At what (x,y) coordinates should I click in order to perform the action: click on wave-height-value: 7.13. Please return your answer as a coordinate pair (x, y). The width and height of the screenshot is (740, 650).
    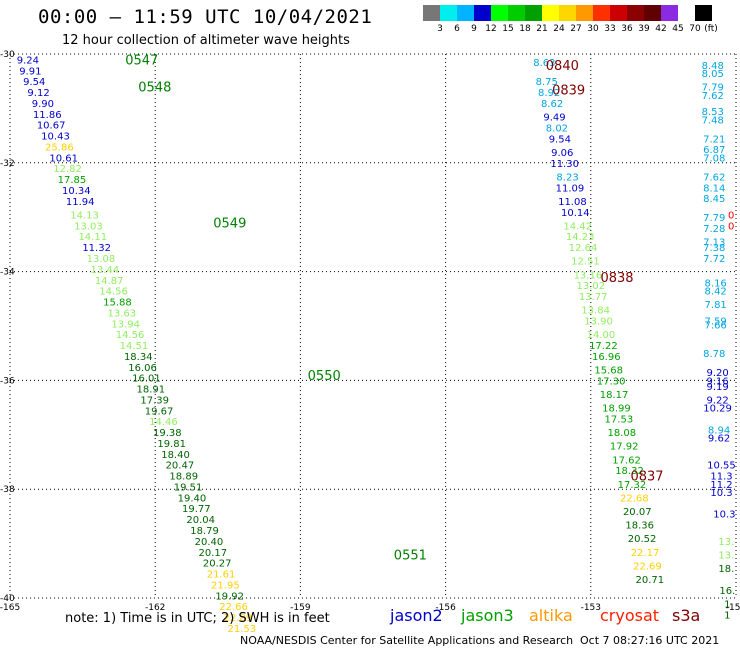
    Looking at the image, I should click on (714, 243).